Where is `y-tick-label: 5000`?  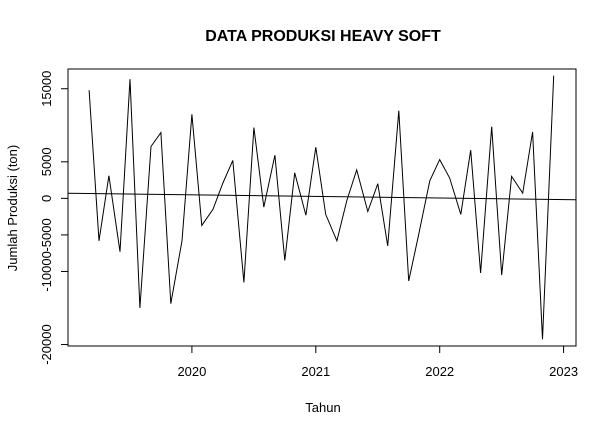
y-tick-label: 5000 is located at coordinates (46, 161).